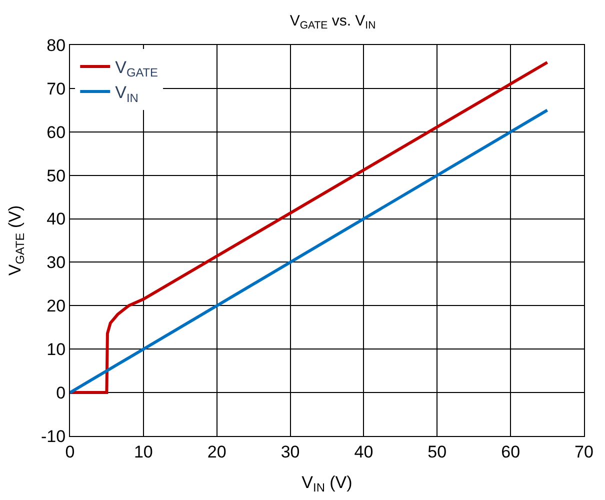 The width and height of the screenshot is (605, 500). What do you see at coordinates (510, 452) in the screenshot?
I see `x-tick-label: 60` at bounding box center [510, 452].